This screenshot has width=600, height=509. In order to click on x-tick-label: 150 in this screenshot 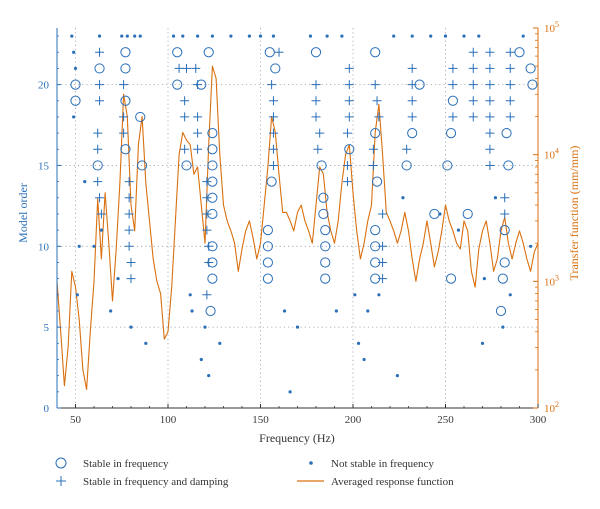, I will do `click(260, 420)`.